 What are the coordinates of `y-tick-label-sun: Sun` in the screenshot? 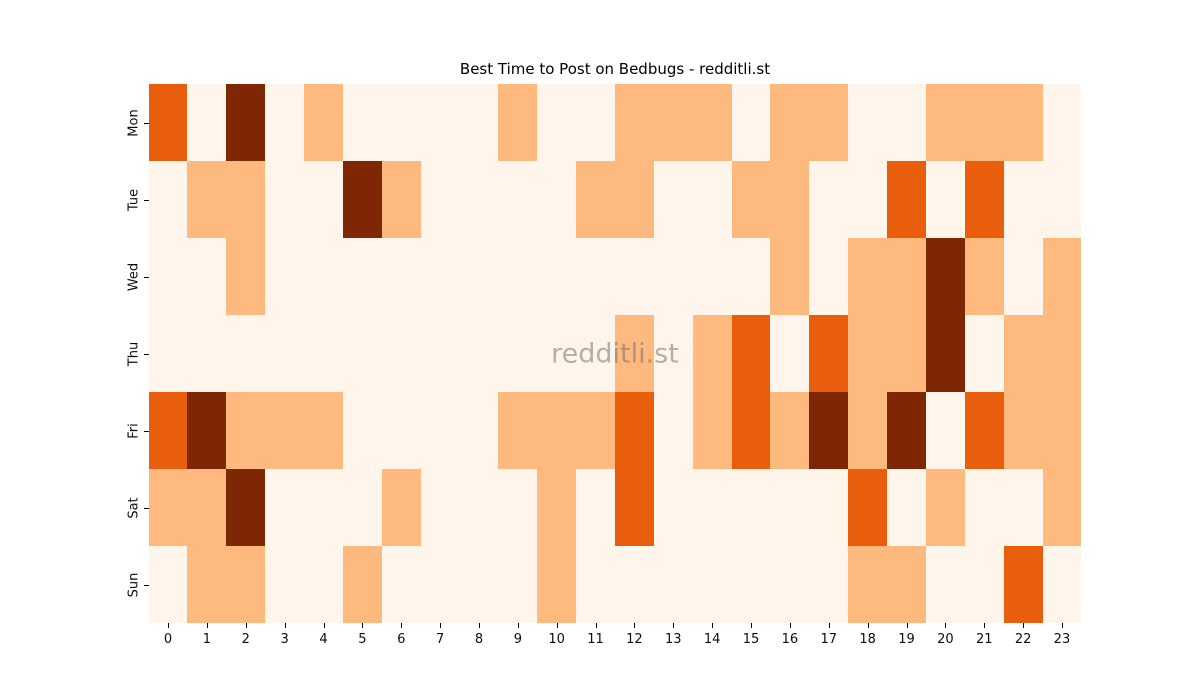 It's located at (134, 585).